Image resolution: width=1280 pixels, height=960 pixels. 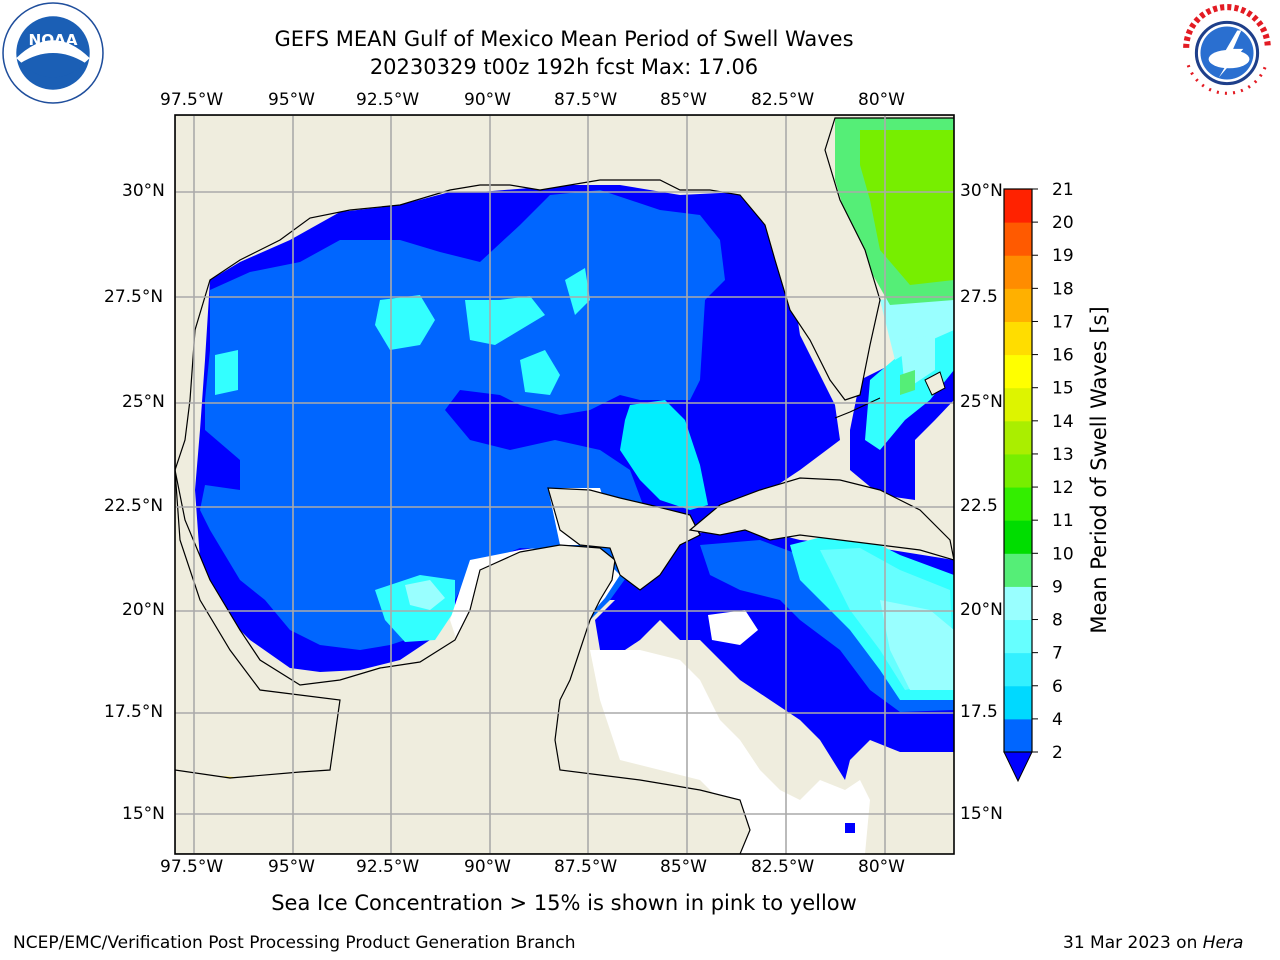 What do you see at coordinates (1057, 687) in the screenshot?
I see `colorbar-tick-label: 6` at bounding box center [1057, 687].